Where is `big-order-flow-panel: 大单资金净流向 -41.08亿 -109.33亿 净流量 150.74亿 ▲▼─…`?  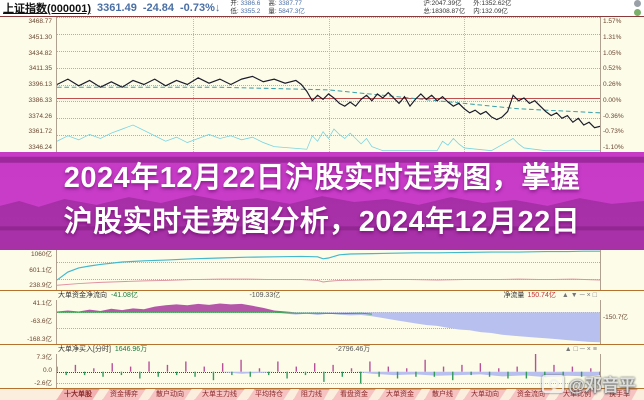
big-order-flow-panel: 大单资金净流向 -41.08亿 -109.33亿 净流量 150.74亿 ▲▼─… is located at coordinates (322, 318).